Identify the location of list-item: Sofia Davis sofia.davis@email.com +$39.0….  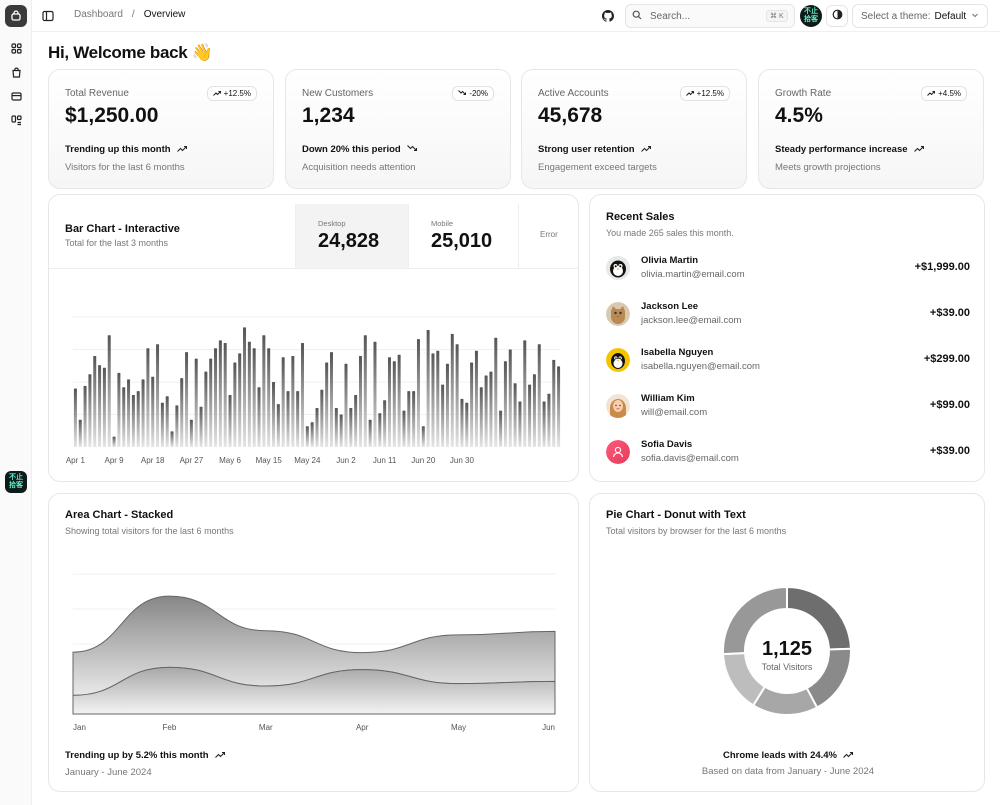
(788, 455).